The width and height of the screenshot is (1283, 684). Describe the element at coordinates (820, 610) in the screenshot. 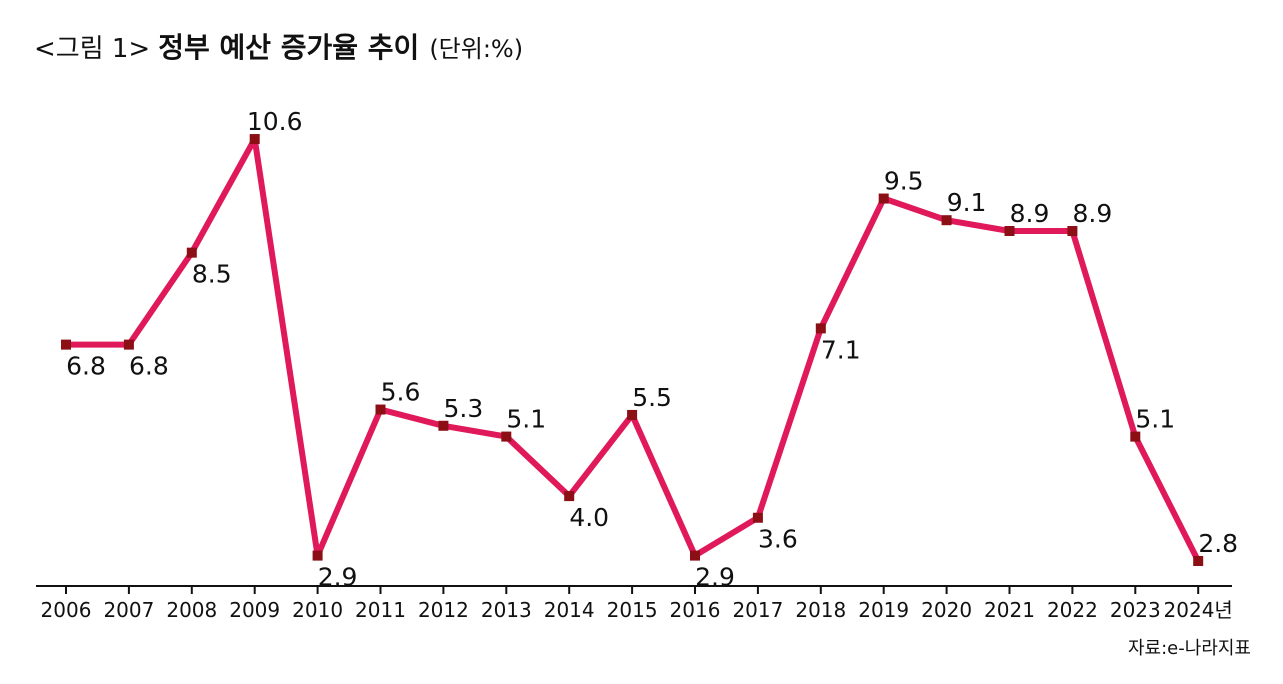

I see `x-tick-label: 2018` at that location.